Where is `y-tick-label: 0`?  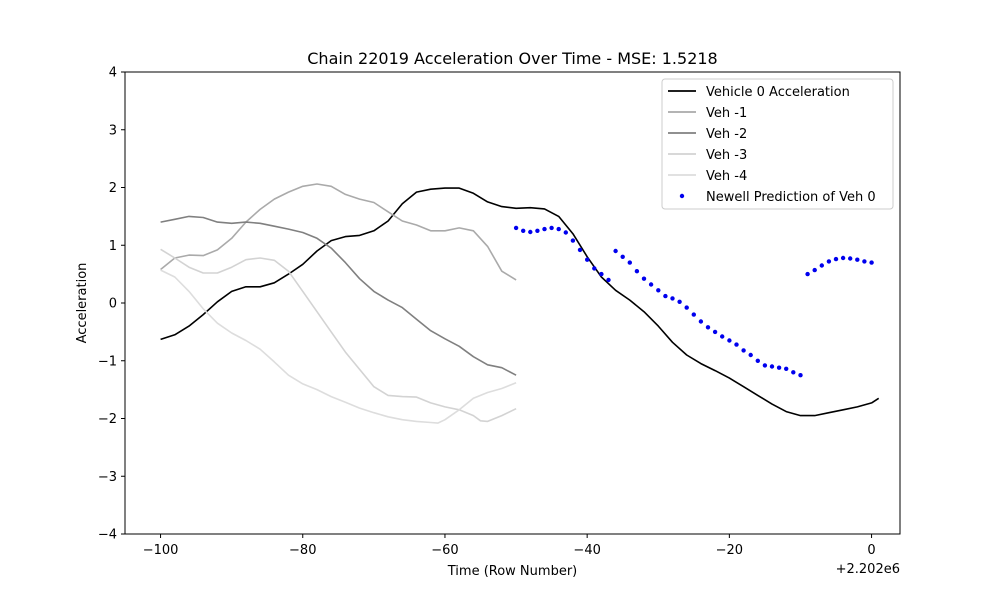
y-tick-label: 0 is located at coordinates (113, 304).